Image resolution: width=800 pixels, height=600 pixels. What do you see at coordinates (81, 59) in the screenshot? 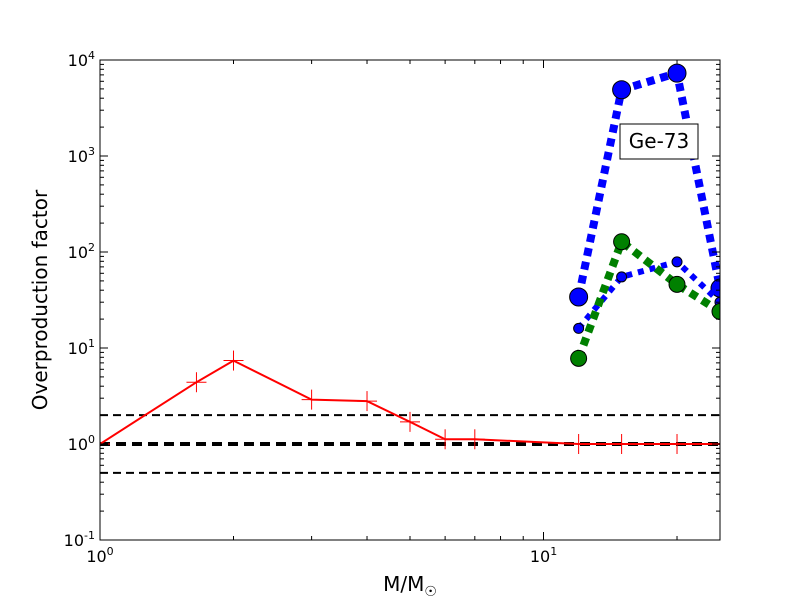
I see `y-tick-label: 10⁴` at bounding box center [81, 59].